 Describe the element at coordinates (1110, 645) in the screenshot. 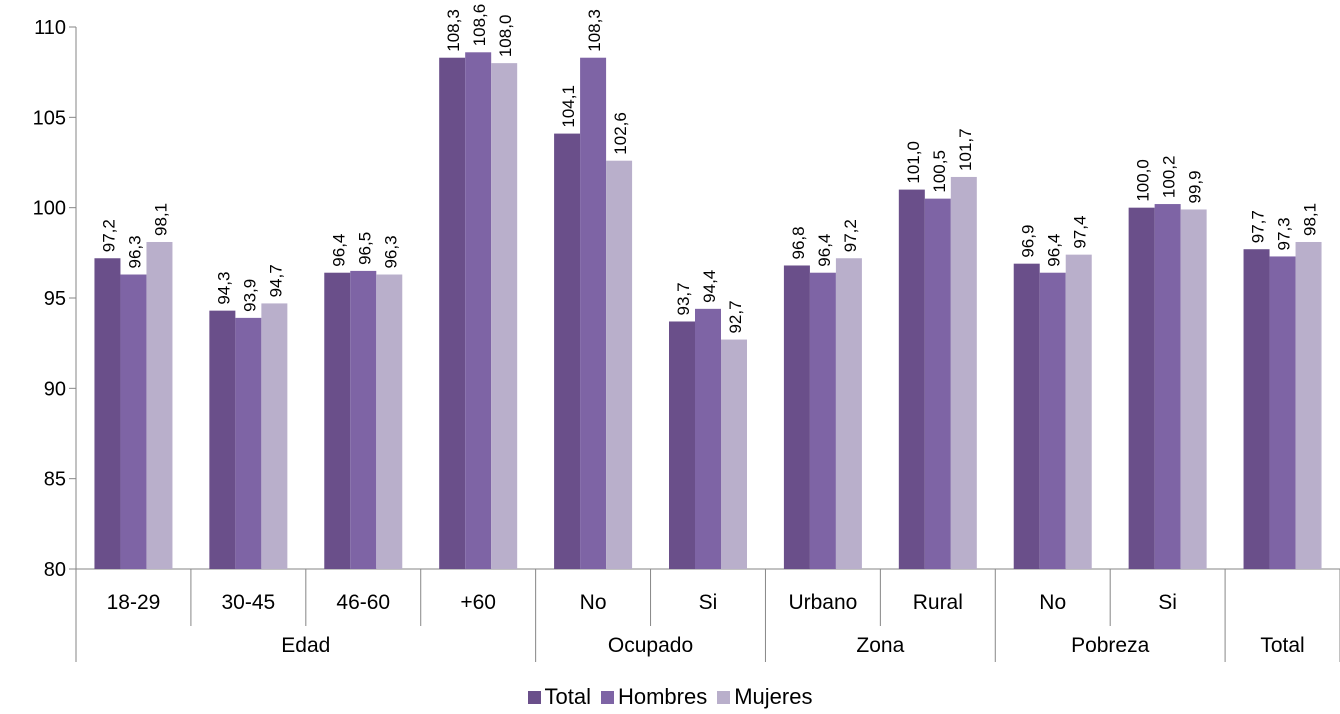

I see `x-group-label: Pobreza` at that location.